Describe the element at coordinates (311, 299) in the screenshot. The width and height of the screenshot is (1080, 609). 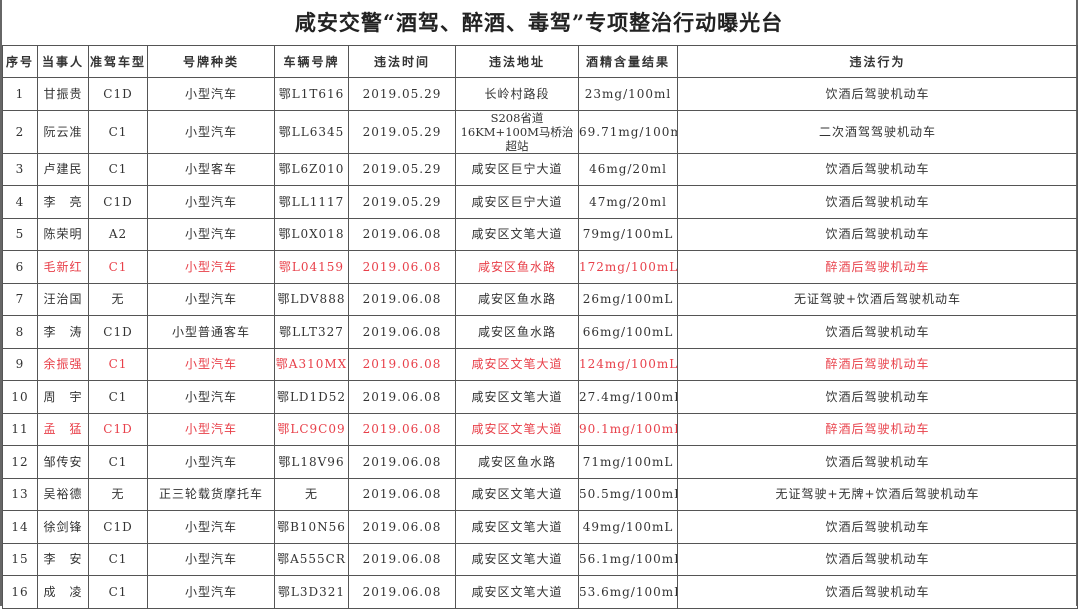
I see `cell-plate: 鄂LDV888` at that location.